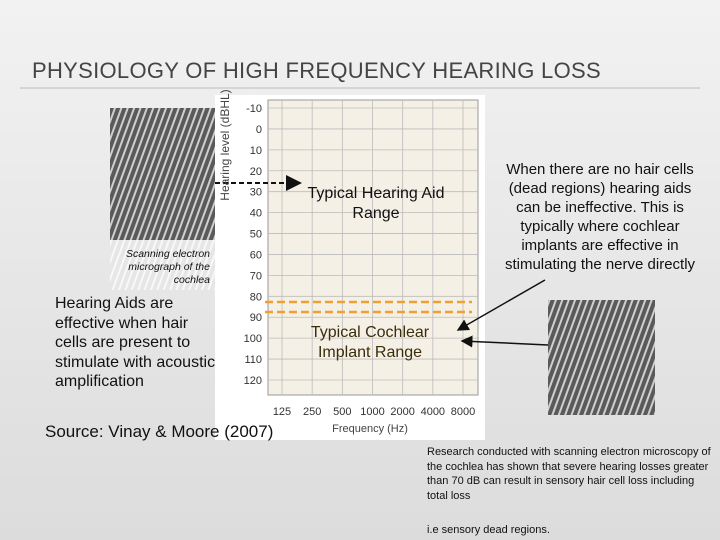 Image resolution: width=720 pixels, height=540 pixels. What do you see at coordinates (402, 412) in the screenshot?
I see `x-tick-label: 2000` at bounding box center [402, 412].